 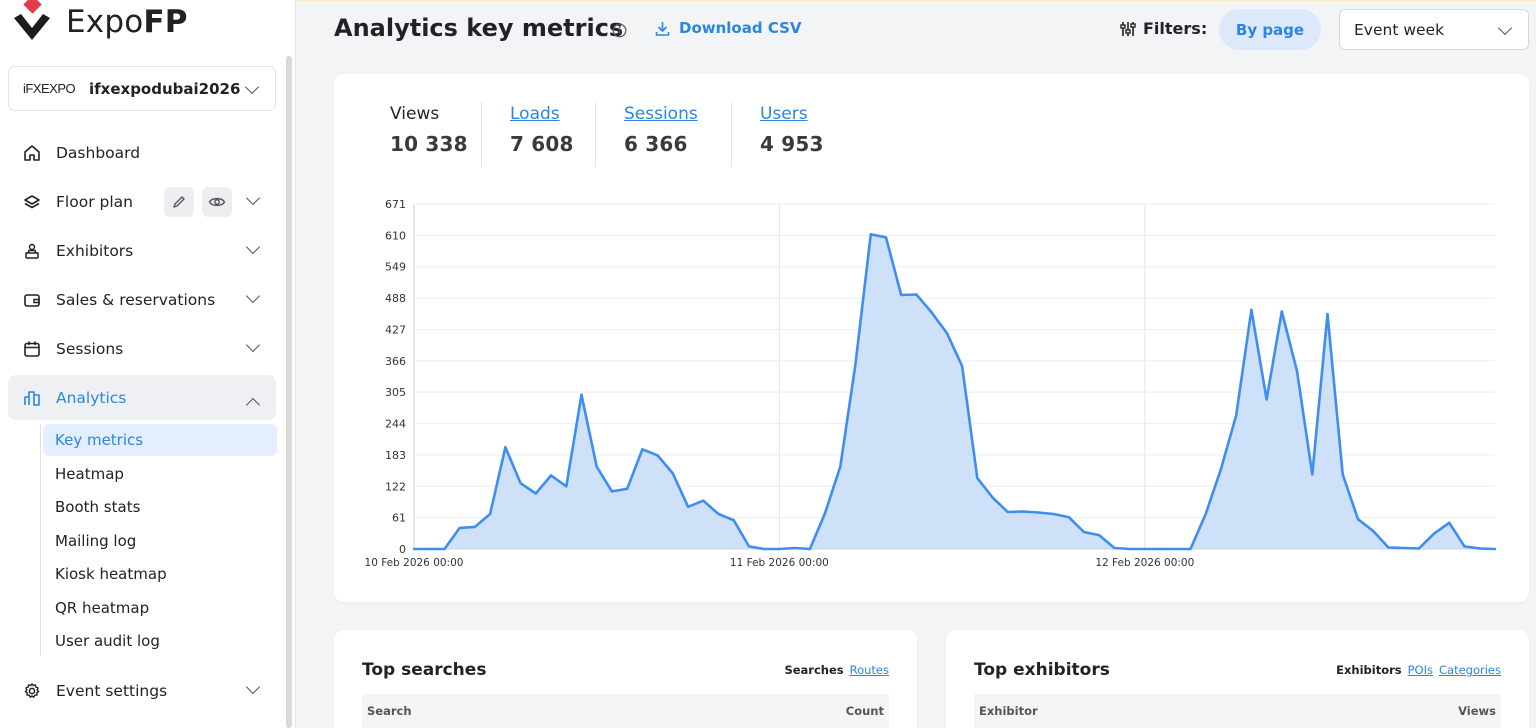 I want to click on tab-pois: POIs, so click(x=1420, y=670).